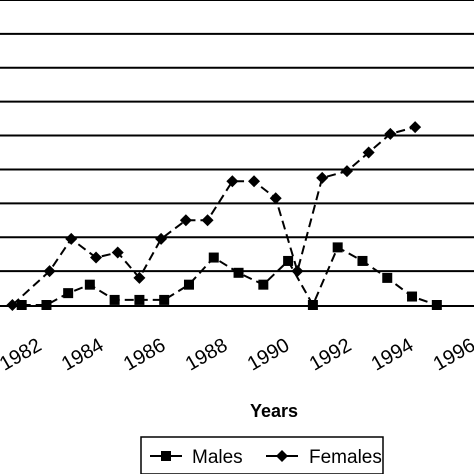 The height and width of the screenshot is (474, 474). What do you see at coordinates (237, 354) in the screenshot?
I see `x-axis-tick-labels: 1982 1984 1986 1988 1990 1992 1994 1996` at bounding box center [237, 354].